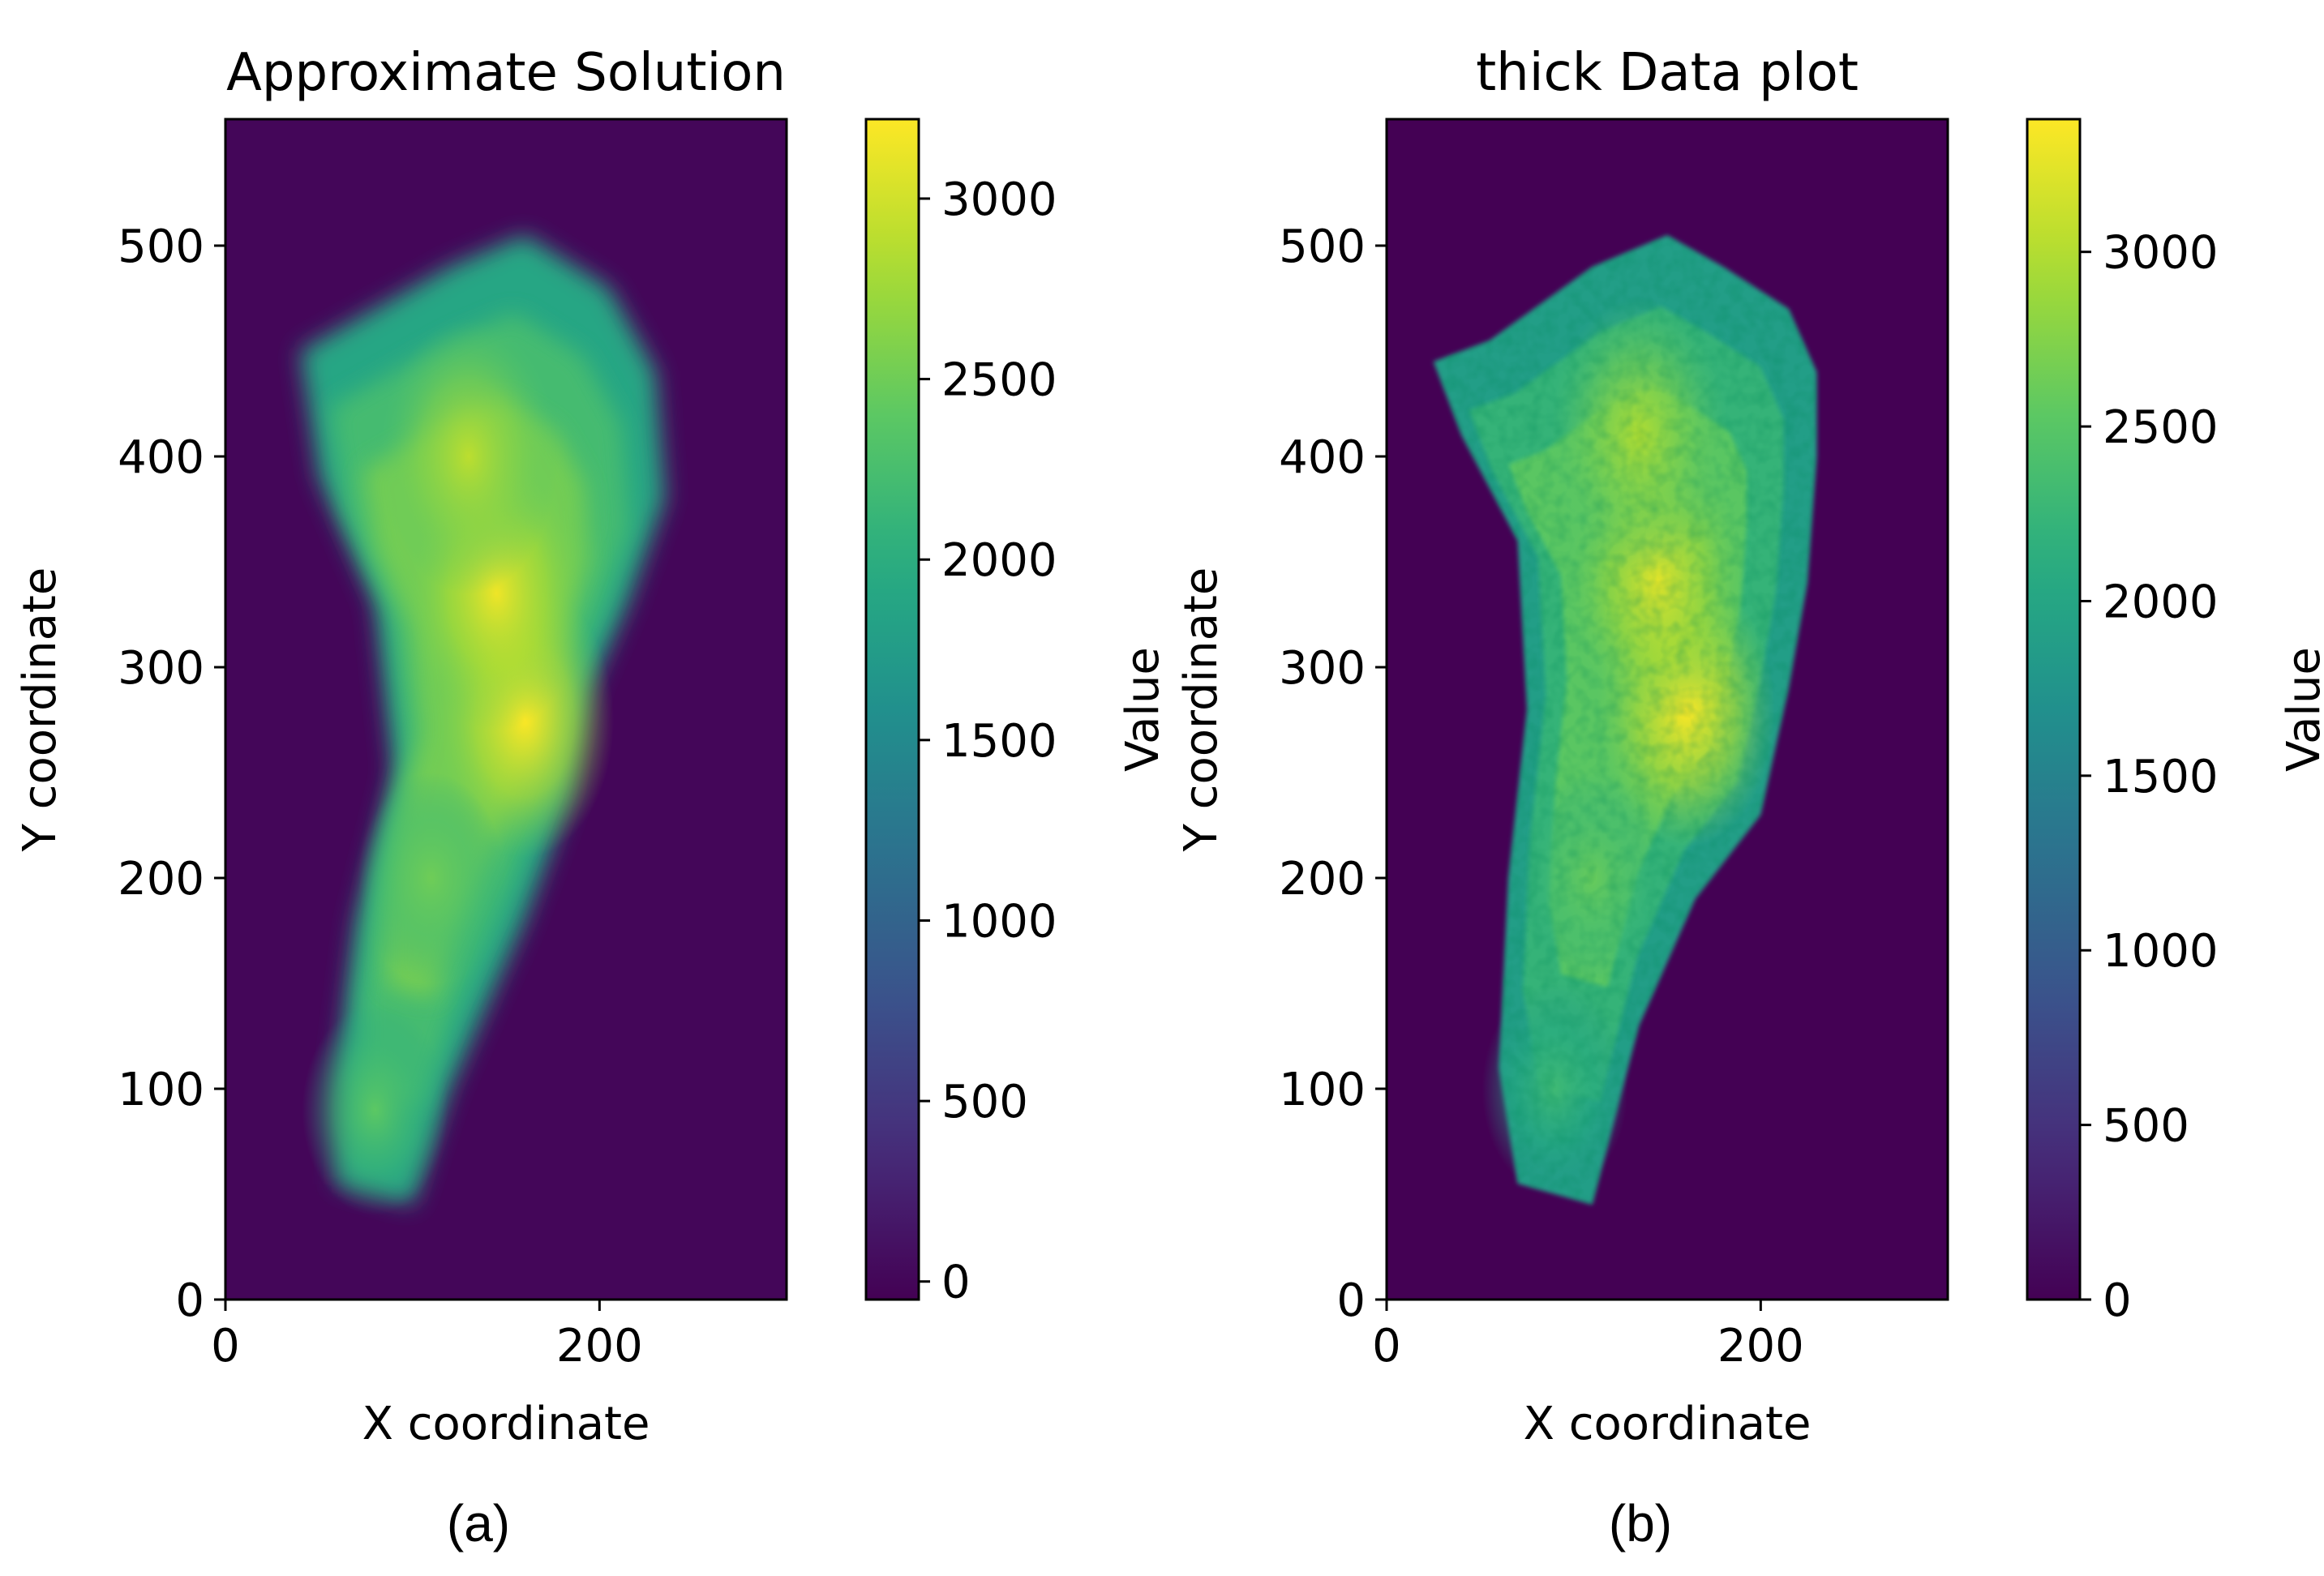  What do you see at coordinates (478, 1523) in the screenshot?
I see `panel-label-a: (a)` at bounding box center [478, 1523].